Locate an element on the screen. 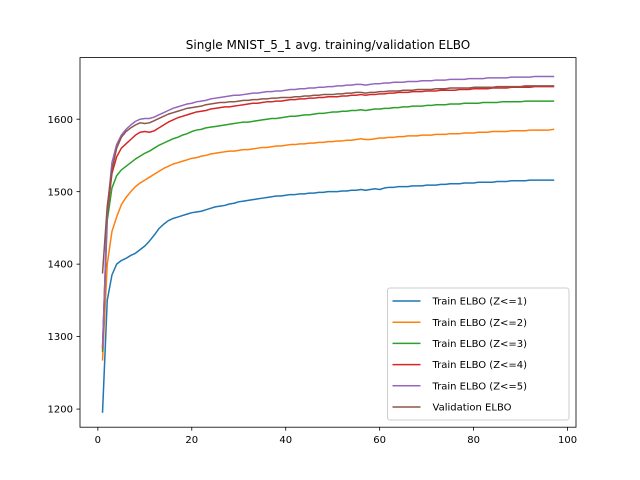 This screenshot has width=640, height=480. y-tick-label: 1400 is located at coordinates (60, 265).